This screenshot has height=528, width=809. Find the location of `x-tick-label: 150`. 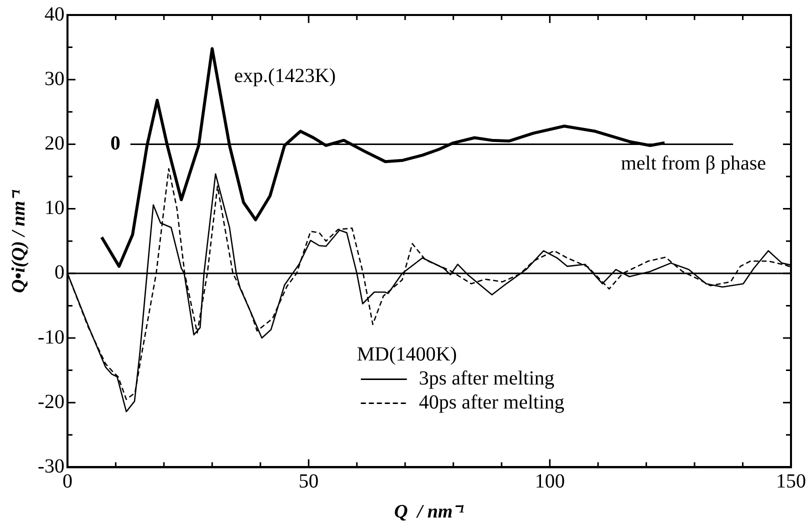

x-tick-label: 150 is located at coordinates (791, 481).